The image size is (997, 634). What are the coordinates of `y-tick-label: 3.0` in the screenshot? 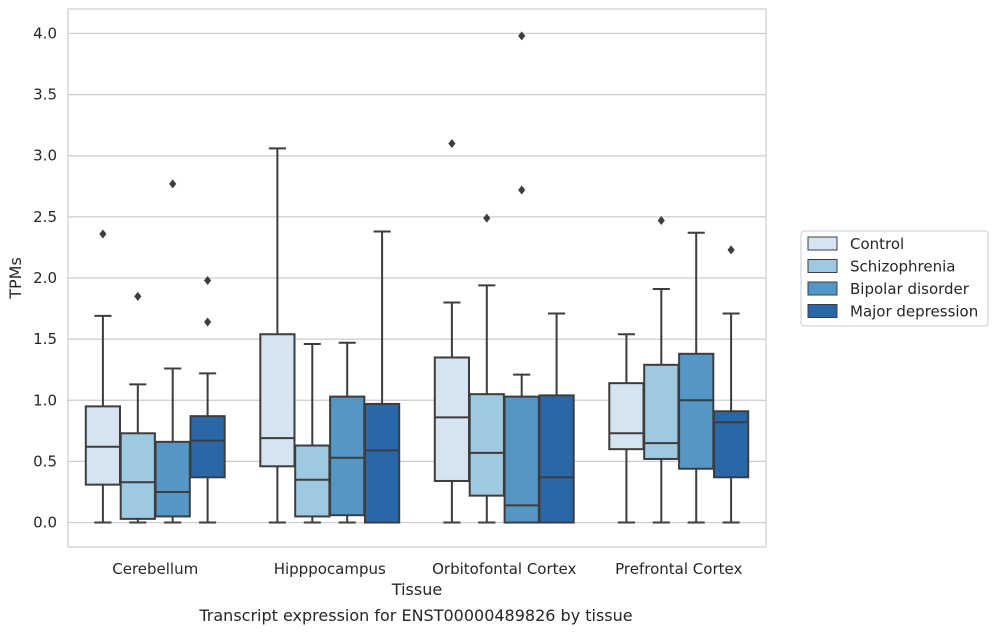 It's located at (45, 156).